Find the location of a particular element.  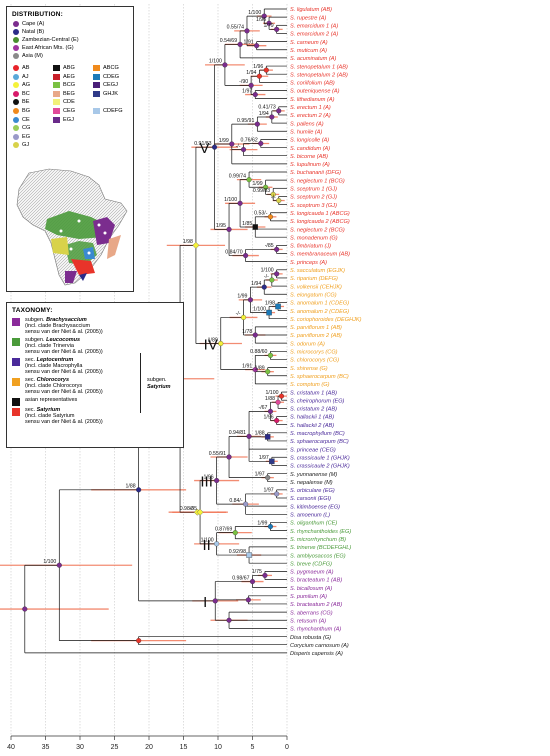

taxon-label: S. emarcidum 2 (A) is located at coordinates (314, 35).